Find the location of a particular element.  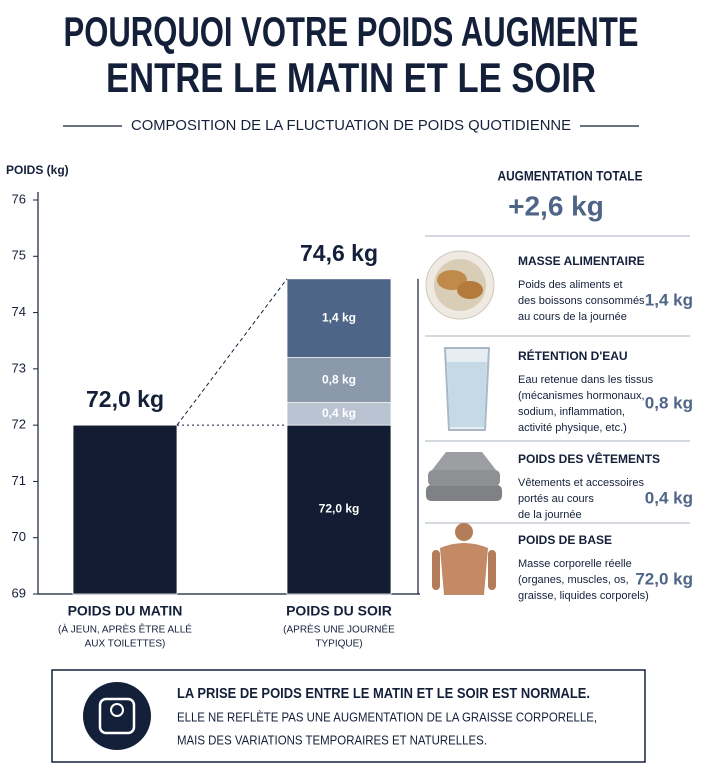

total-label: 74,6 kg is located at coordinates (339, 253).